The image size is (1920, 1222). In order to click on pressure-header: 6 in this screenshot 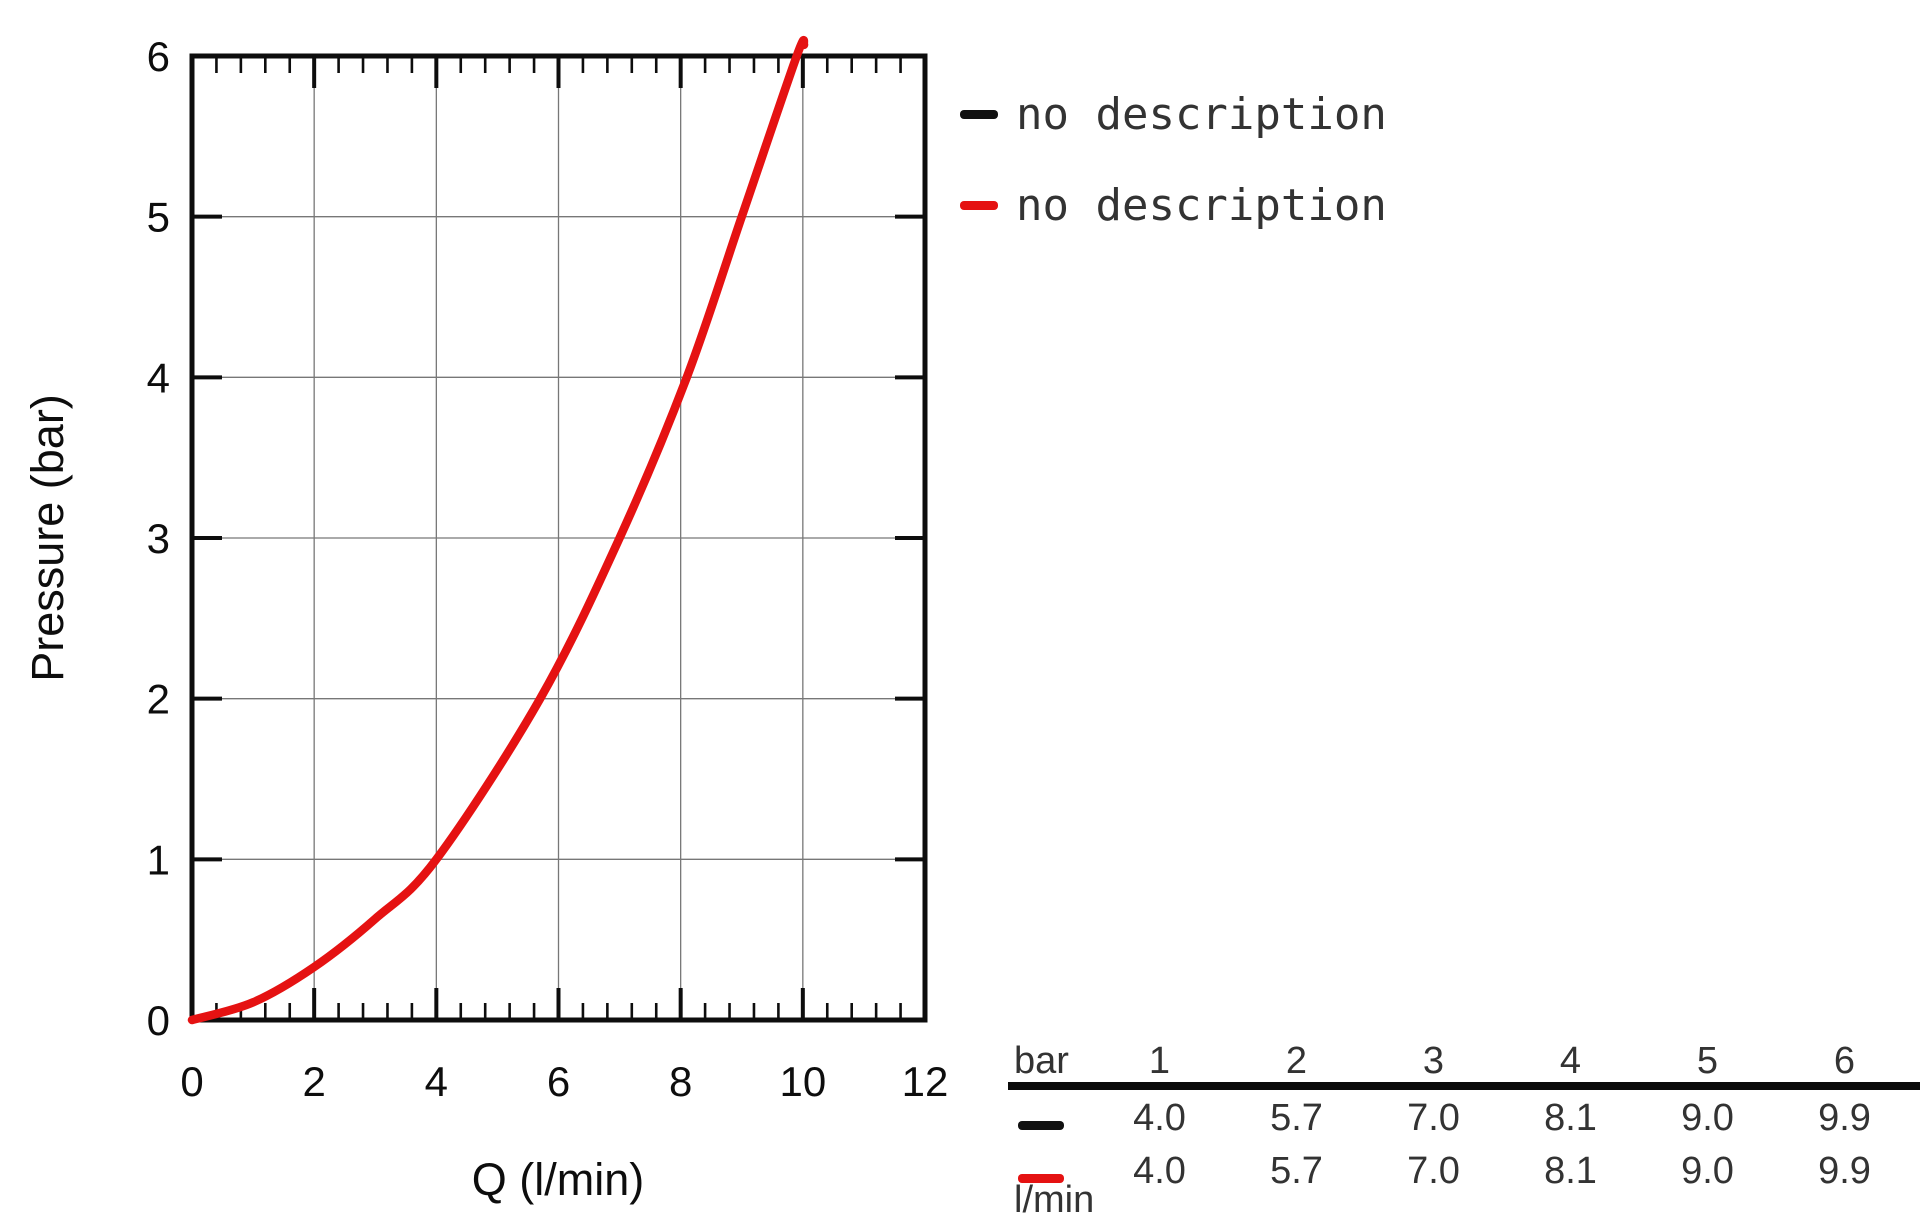, I will do `click(1844, 1060)`.